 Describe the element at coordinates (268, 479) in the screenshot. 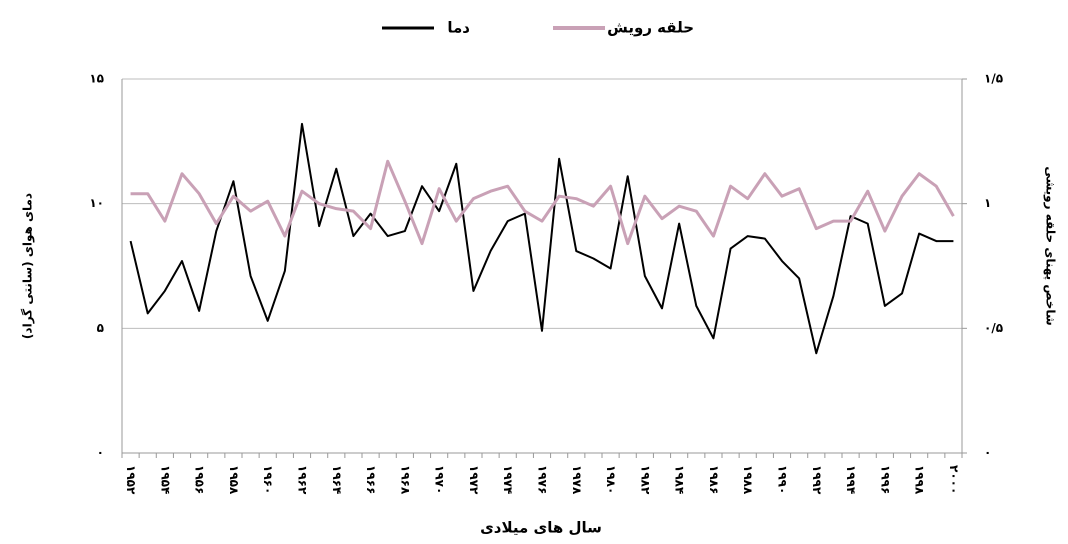

I see `x-tick-label: ۱۹۶۰` at that location.